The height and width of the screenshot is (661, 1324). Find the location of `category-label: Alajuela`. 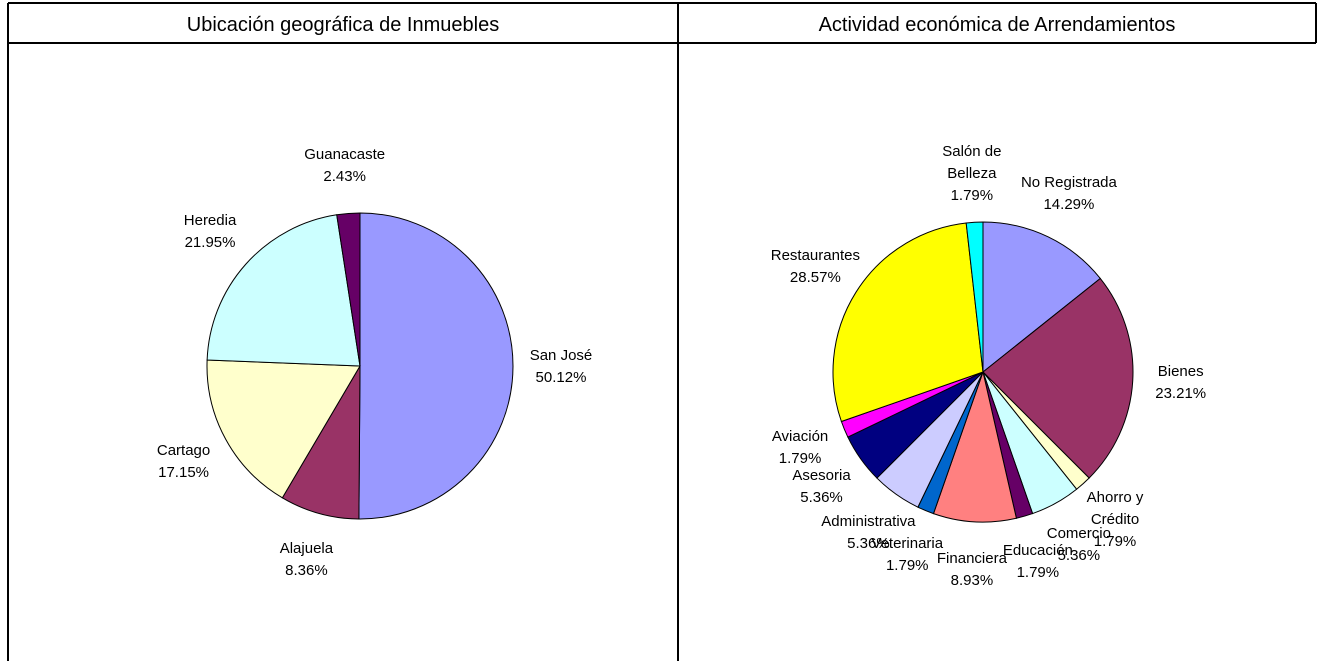

category-label: Alajuela is located at coordinates (306, 548).